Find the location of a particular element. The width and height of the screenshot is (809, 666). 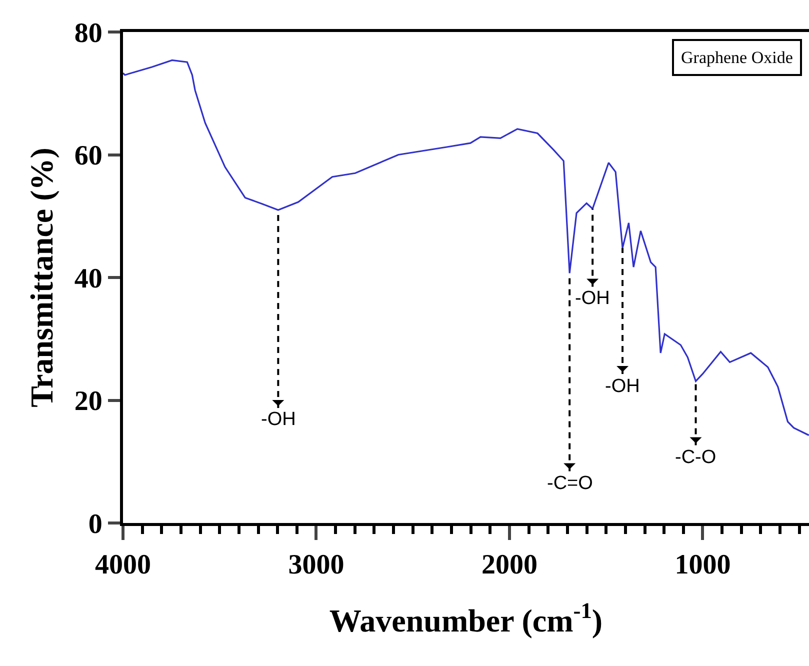

x-tick-label: 3000 is located at coordinates (316, 565).